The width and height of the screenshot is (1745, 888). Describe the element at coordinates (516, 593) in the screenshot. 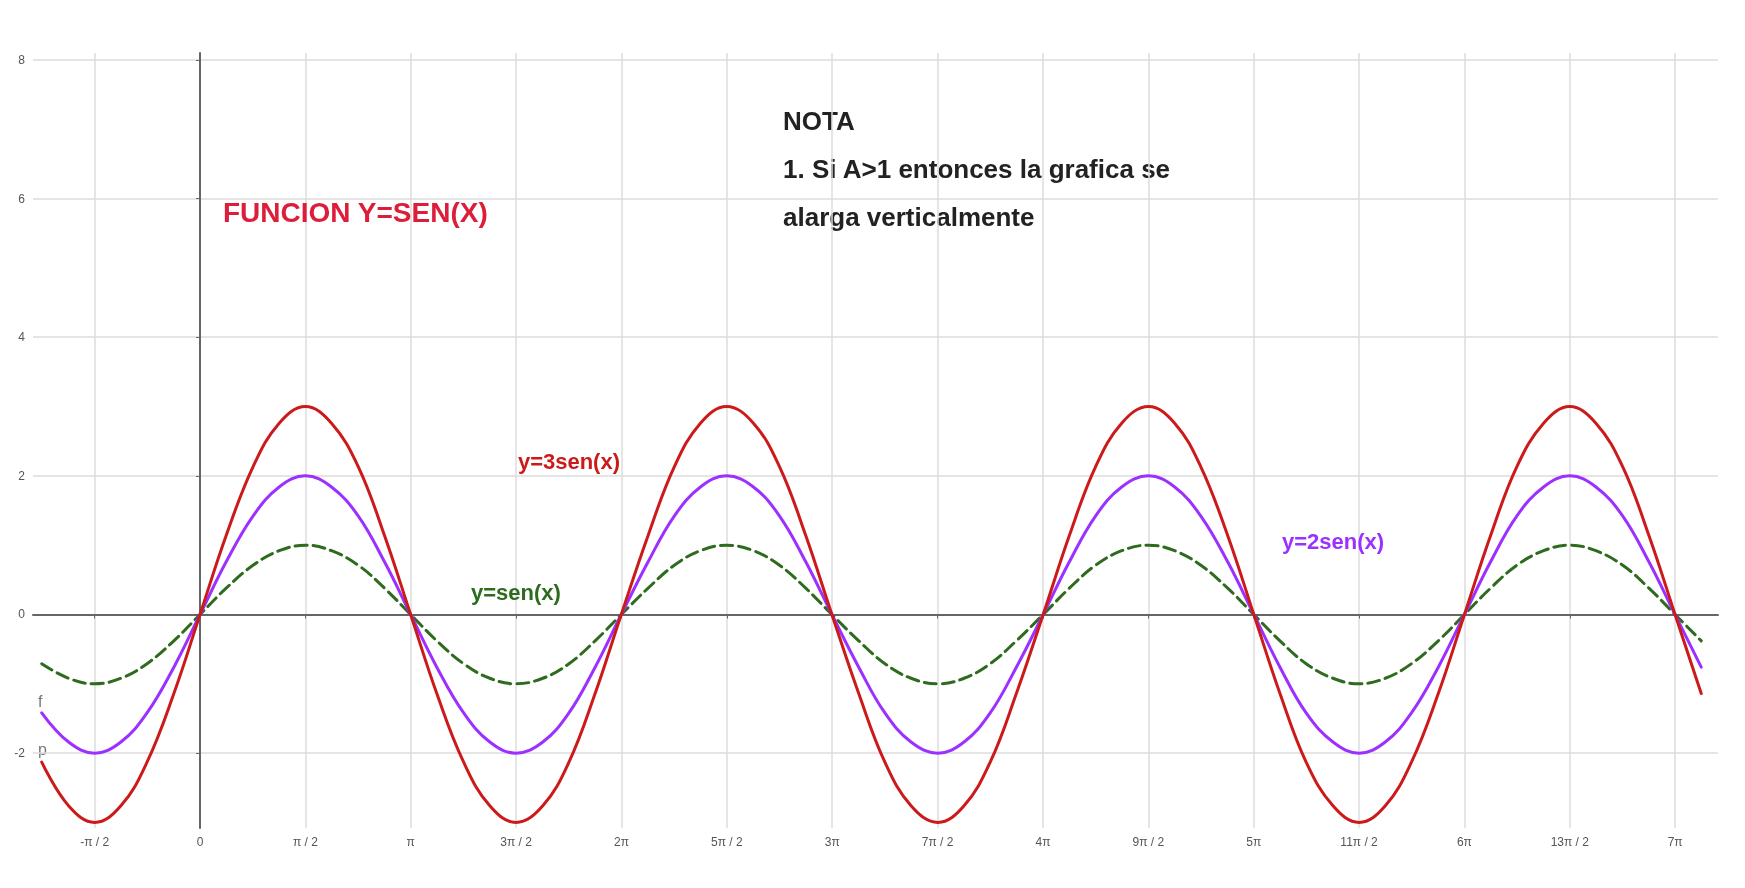

I see `text: y=sen(x)` at that location.